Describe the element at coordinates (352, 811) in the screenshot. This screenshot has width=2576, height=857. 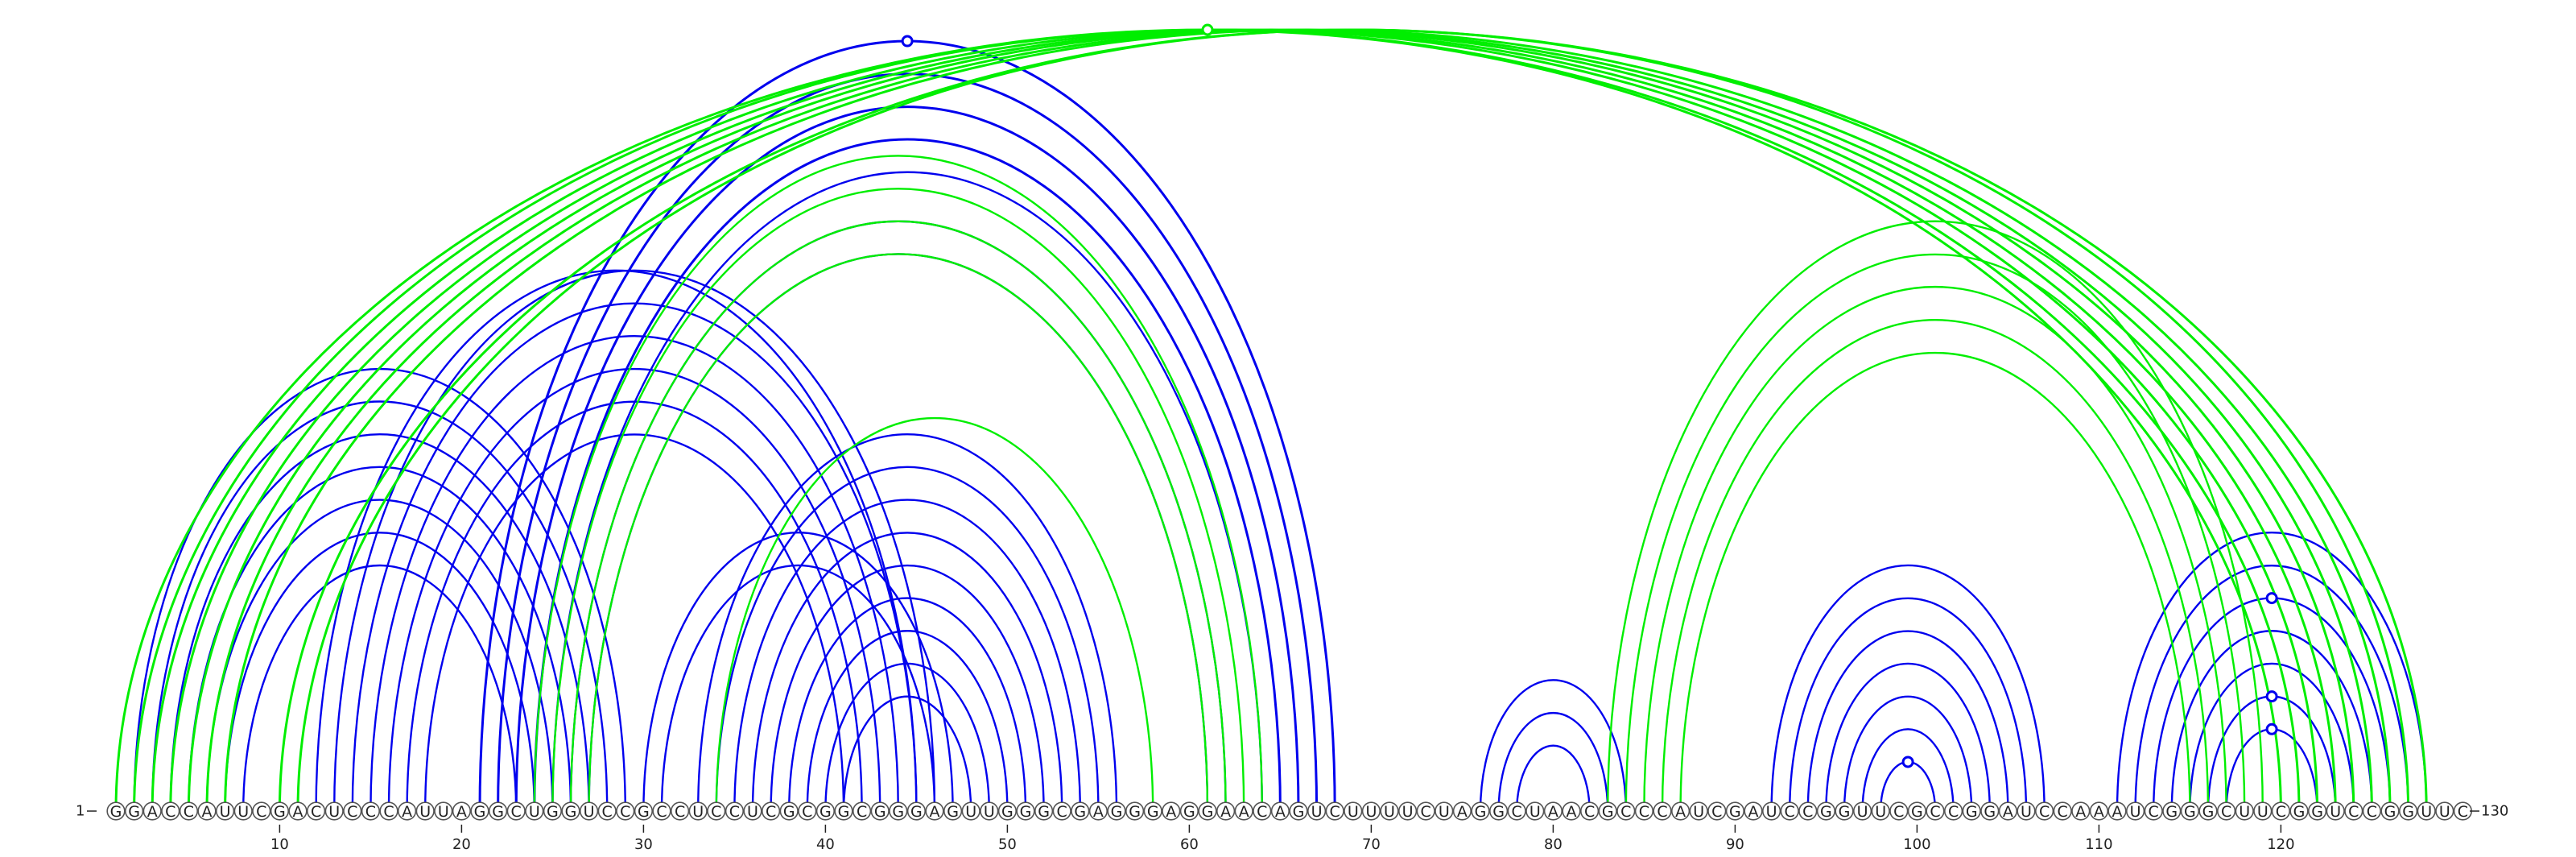
I see `nucleotide-14: C` at that location.